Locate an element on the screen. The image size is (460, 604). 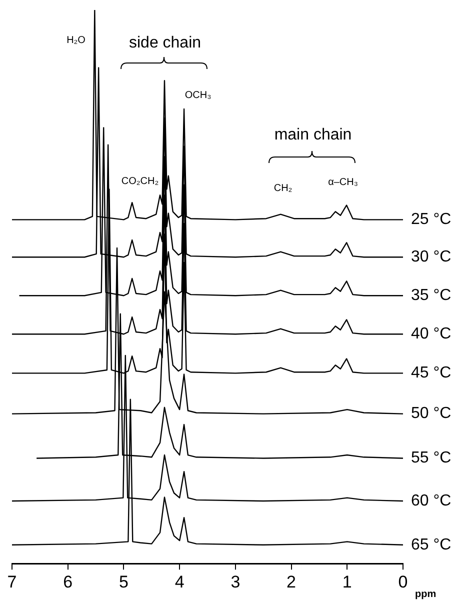
series-label: 65 °C is located at coordinates (431, 545).